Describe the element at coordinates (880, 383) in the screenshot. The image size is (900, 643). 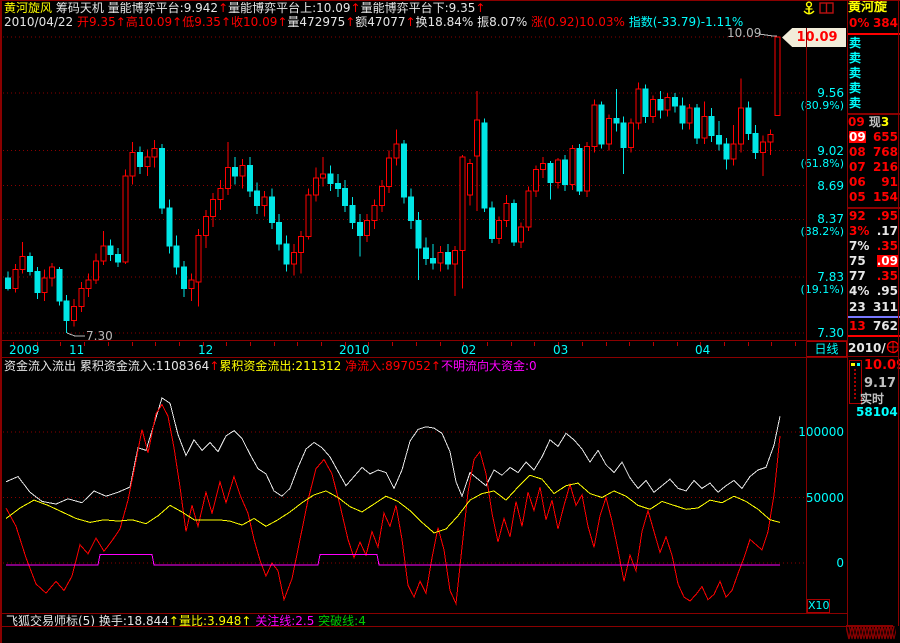
I see `sidebar-prev-close: 9.17` at that location.